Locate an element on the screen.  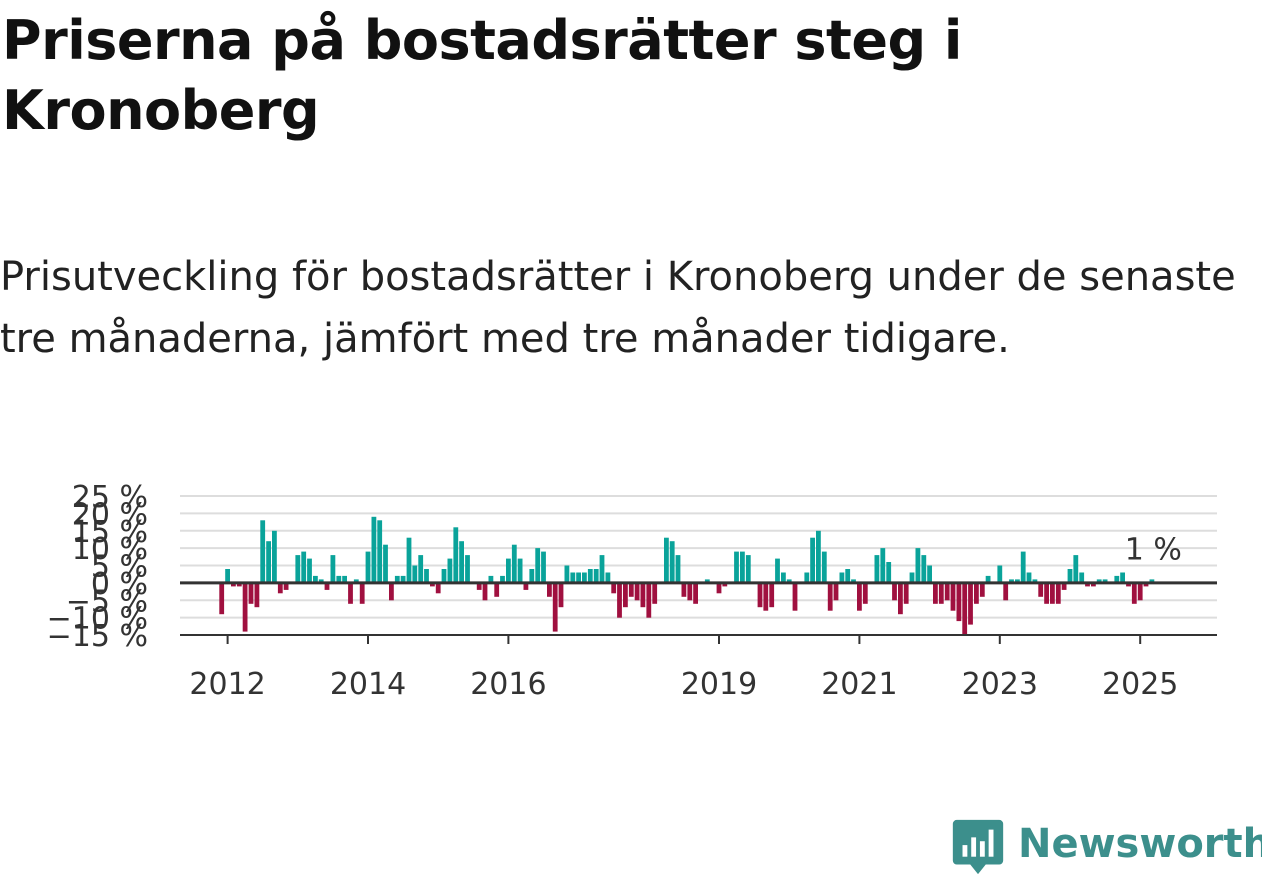
y-axis-labels: −15 %−10 %−5 %0 %5 %10 %15 %20 %25 % is located at coordinates (97, 567).